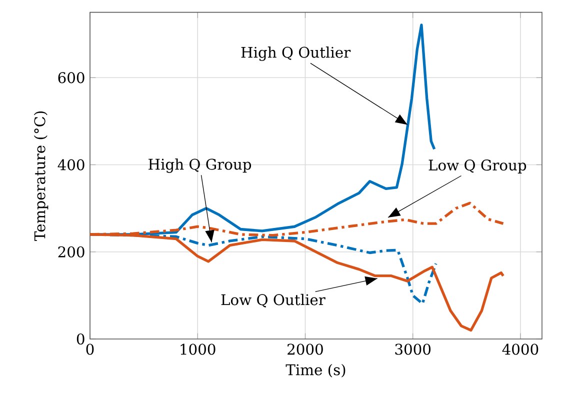  What do you see at coordinates (296, 53) in the screenshot?
I see `annotation: High Q Outlier` at bounding box center [296, 53].